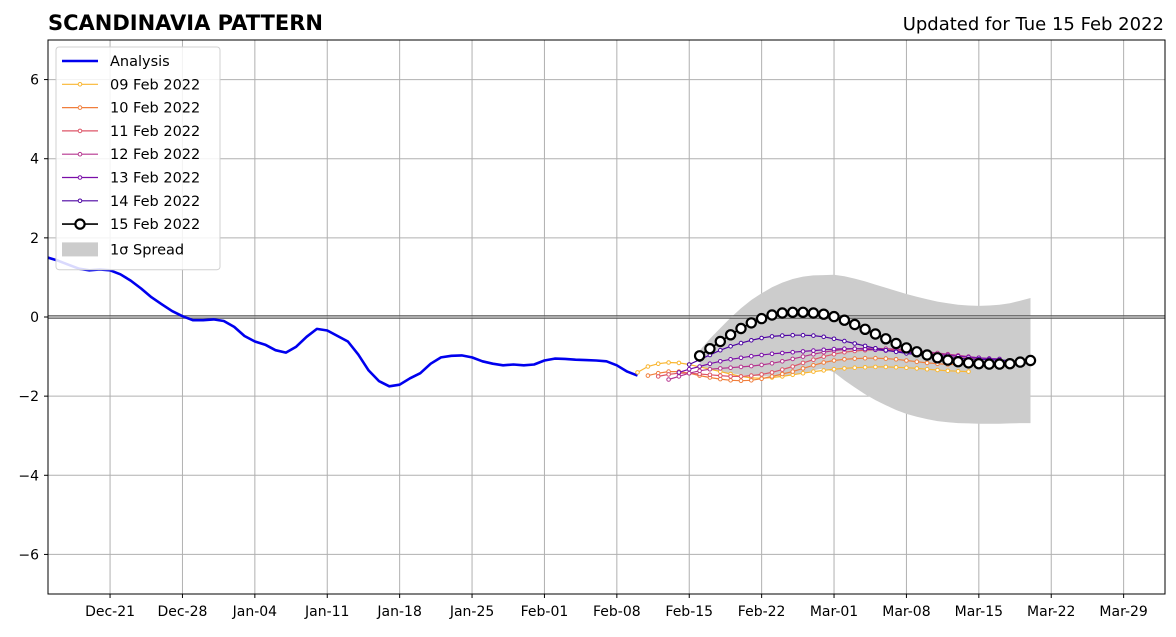  Describe the element at coordinates (834, 612) in the screenshot. I see `x-tick-label: Mar-01` at that location.